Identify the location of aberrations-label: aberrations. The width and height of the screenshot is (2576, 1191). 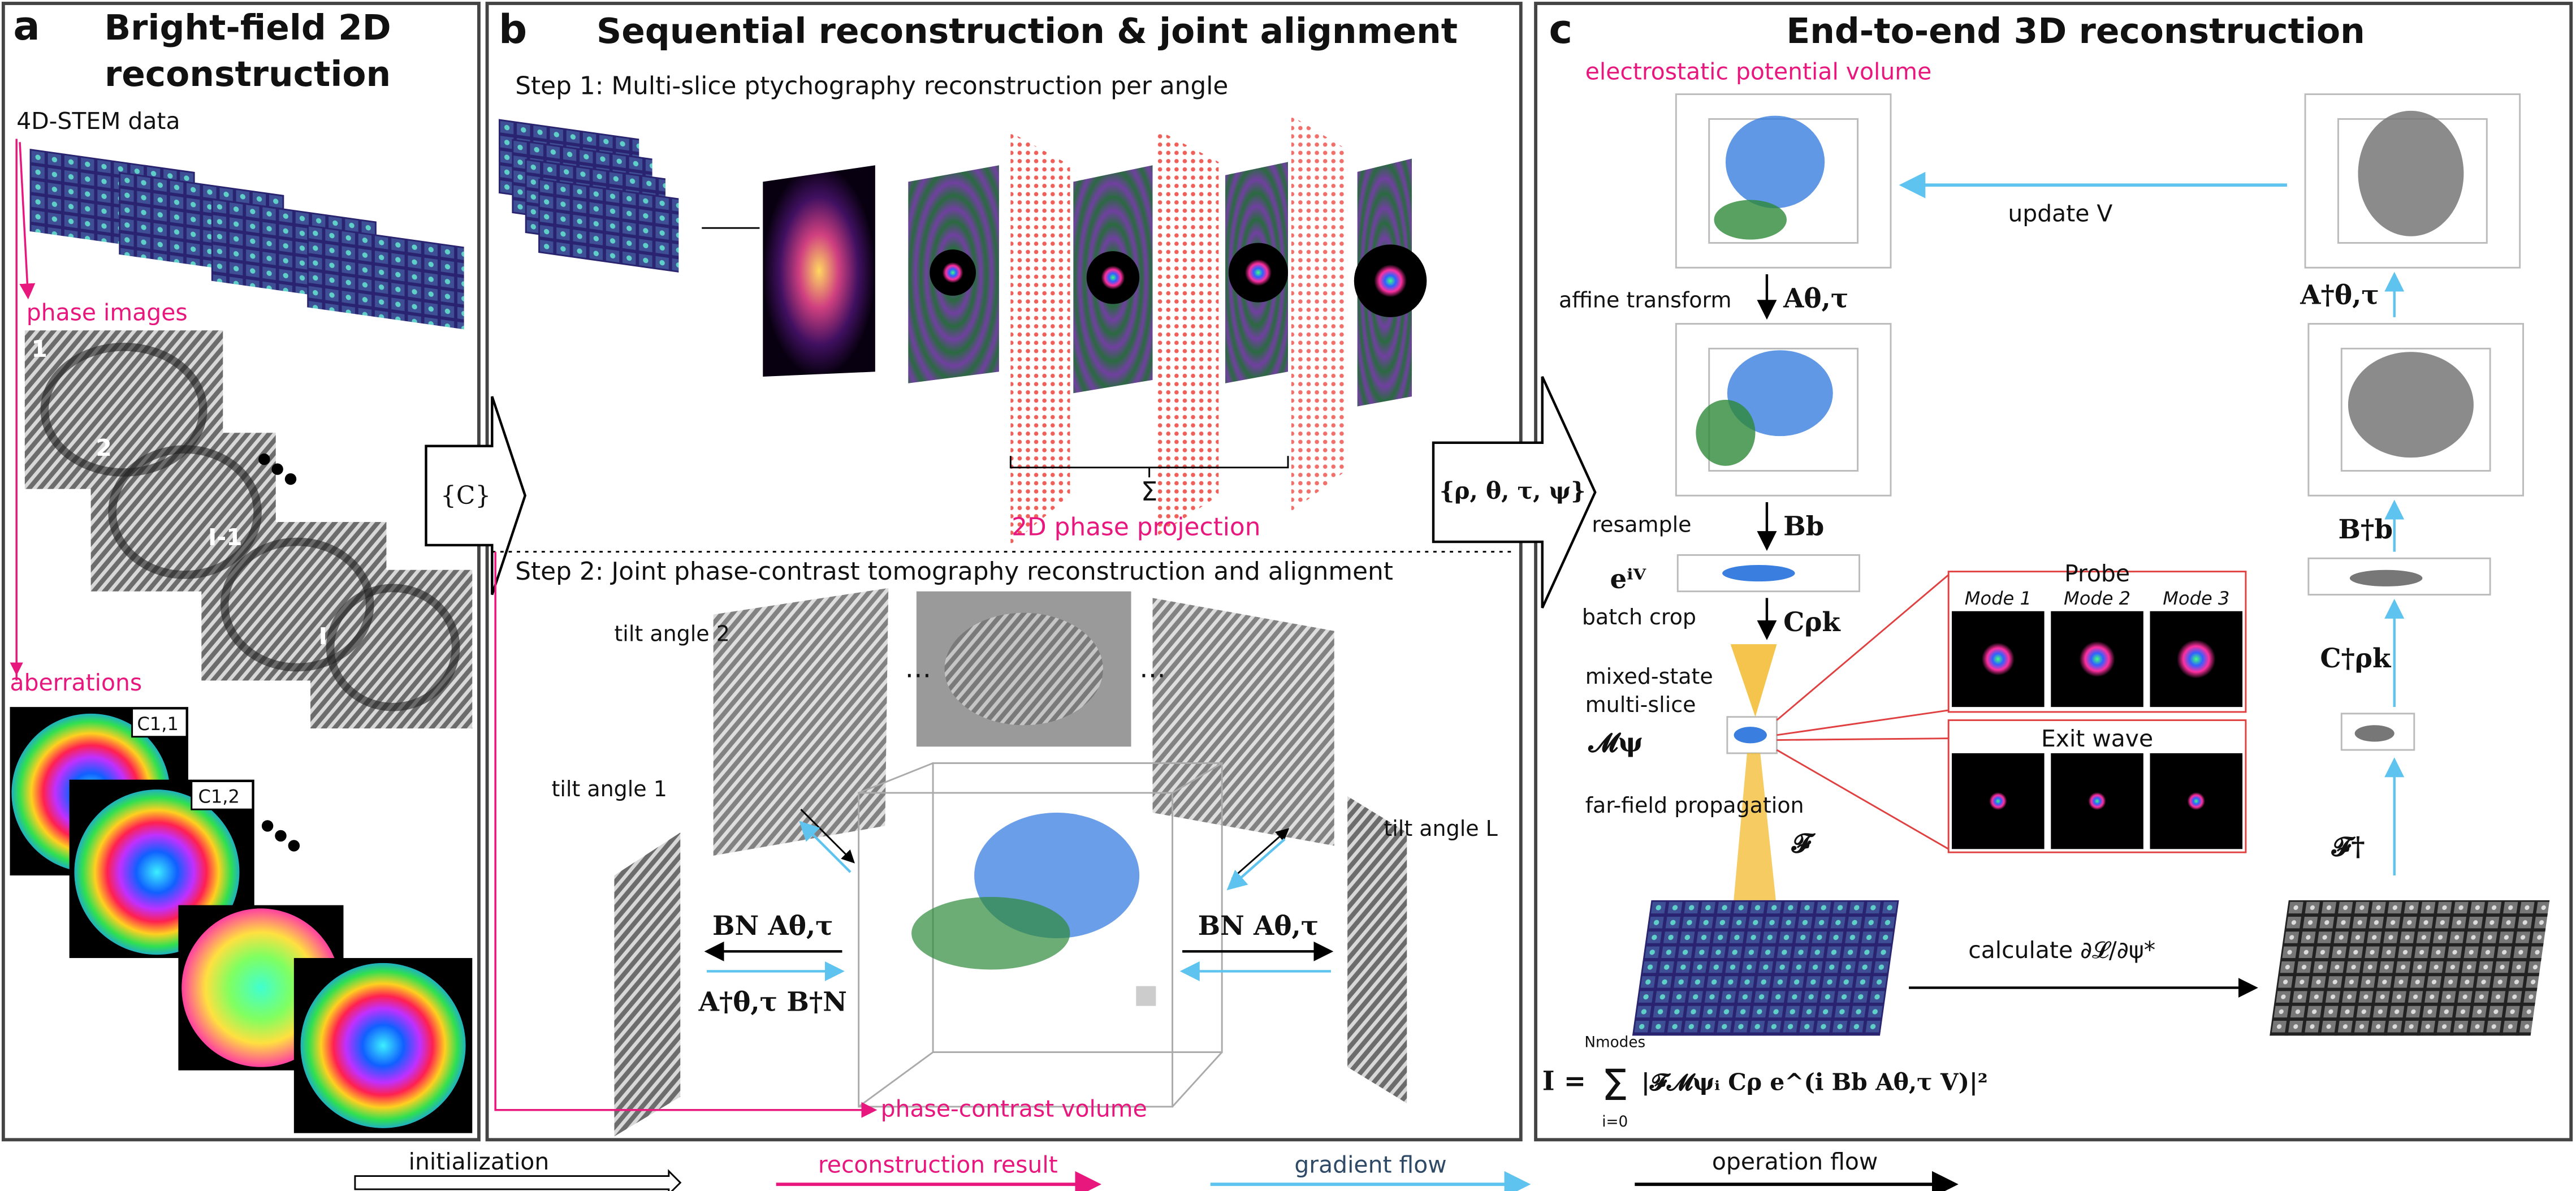
(76, 682).